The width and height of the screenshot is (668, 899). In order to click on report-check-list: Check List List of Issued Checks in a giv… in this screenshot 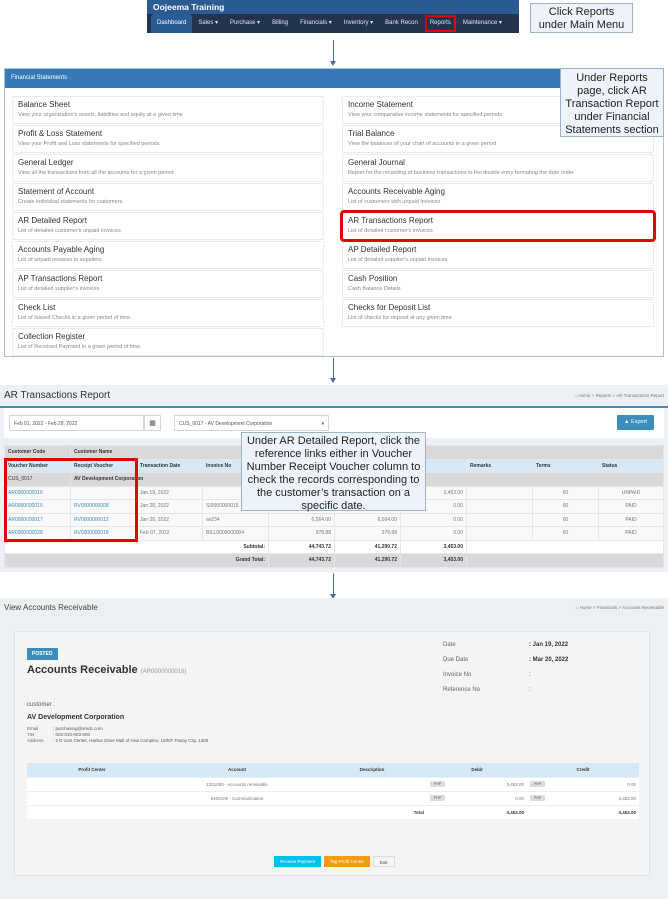, I will do `click(168, 313)`.